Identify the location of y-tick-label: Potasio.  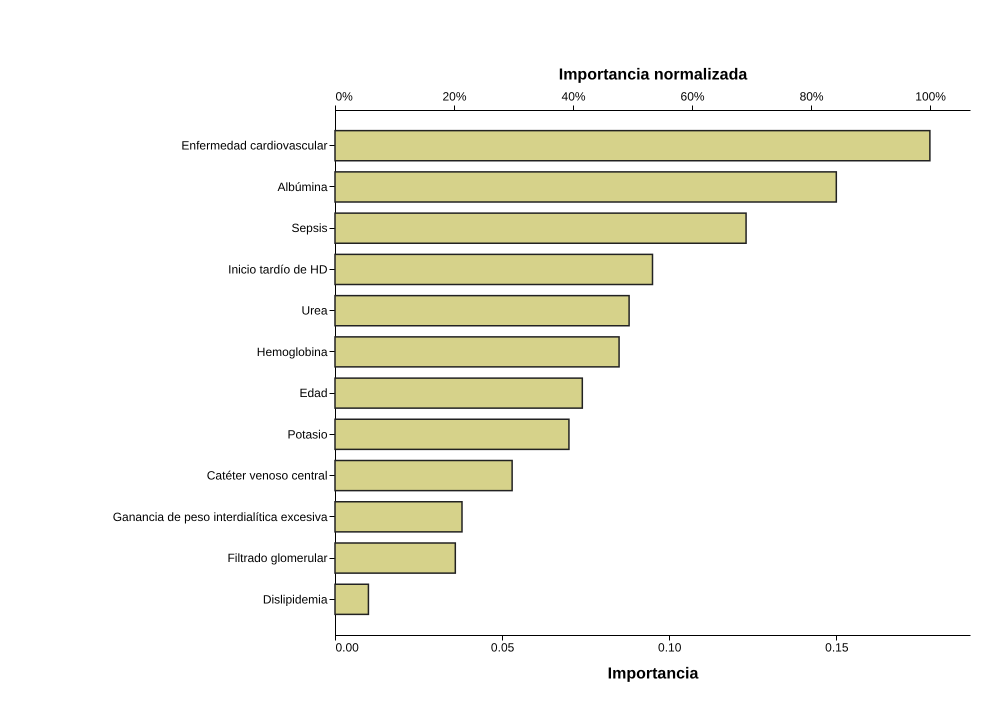
(307, 434).